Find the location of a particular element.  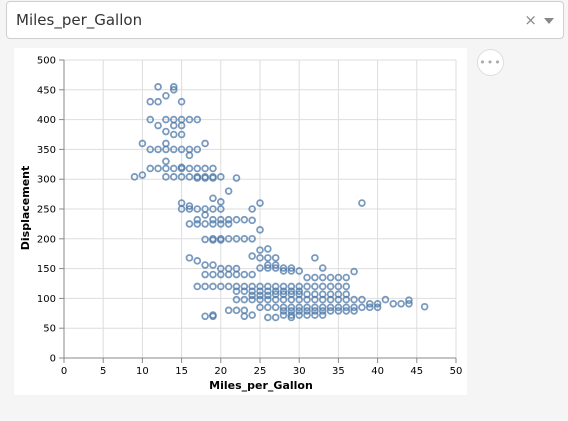

y-tick-label: 500 is located at coordinates (46, 61).